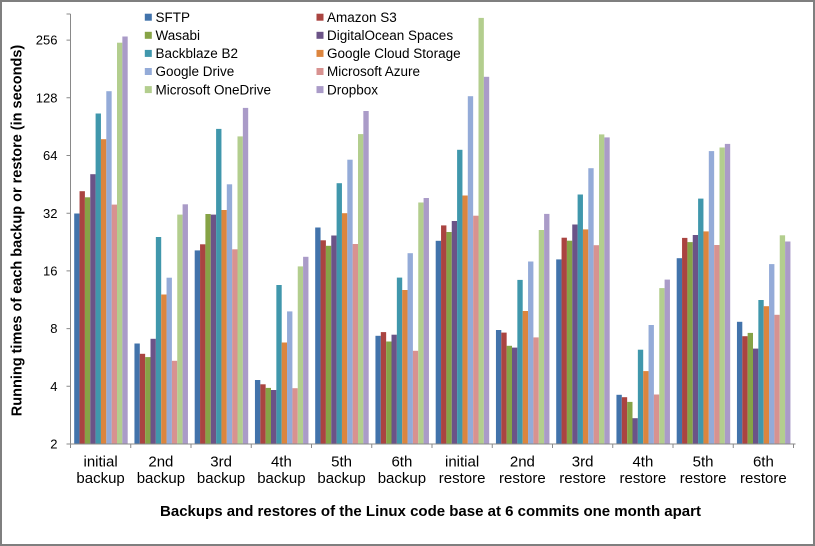 The width and height of the screenshot is (815, 546). Describe the element at coordinates (195, 71) in the screenshot. I see `svg-text: Google Drive` at that location.